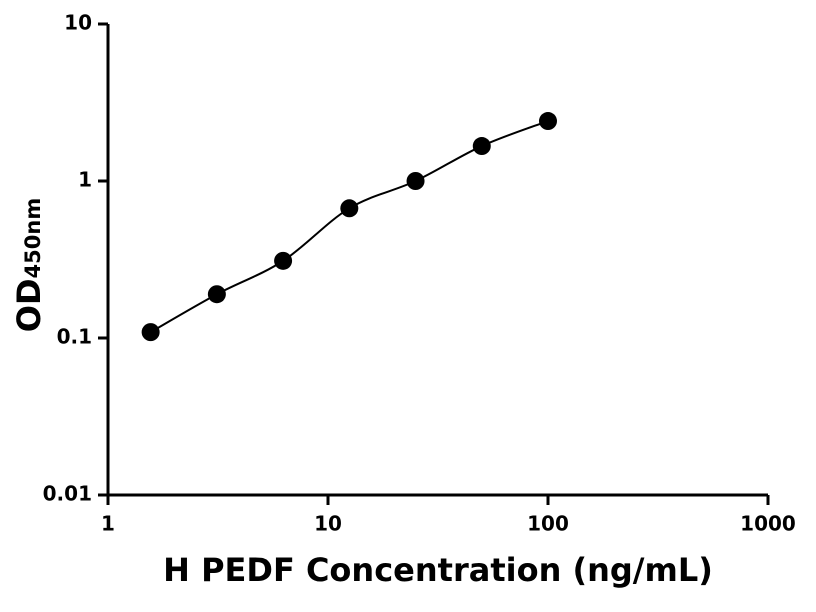 The height and width of the screenshot is (612, 816). What do you see at coordinates (108, 524) in the screenshot?
I see `x-tick-label: 1` at bounding box center [108, 524].